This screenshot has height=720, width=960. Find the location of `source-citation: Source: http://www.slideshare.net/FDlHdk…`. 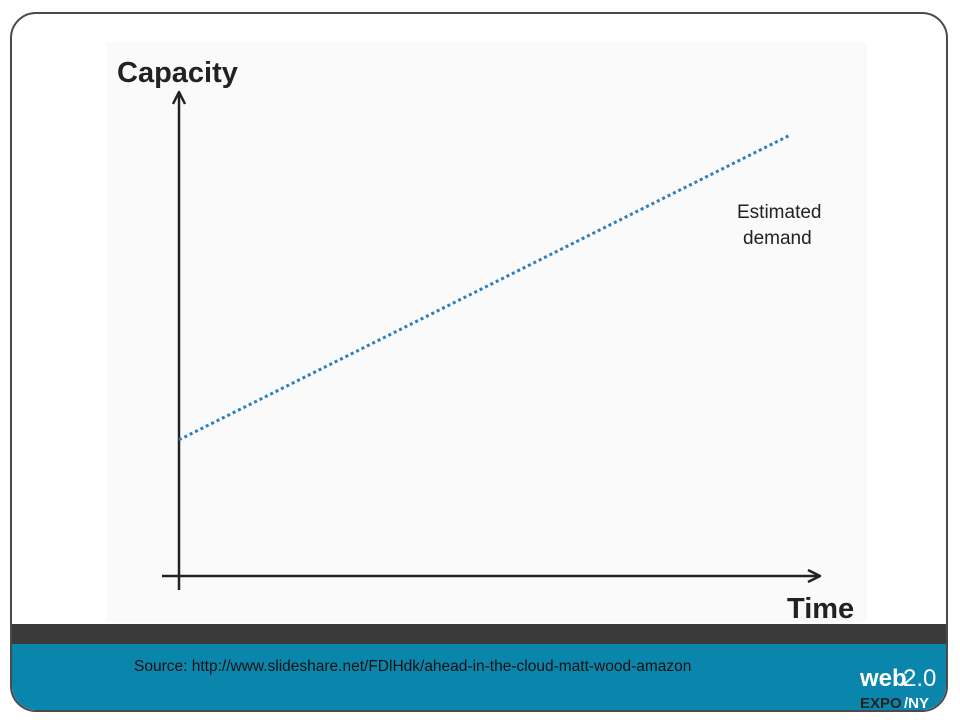

source-citation: Source: http://www.slideshare.net/FDlHdk… is located at coordinates (413, 666).